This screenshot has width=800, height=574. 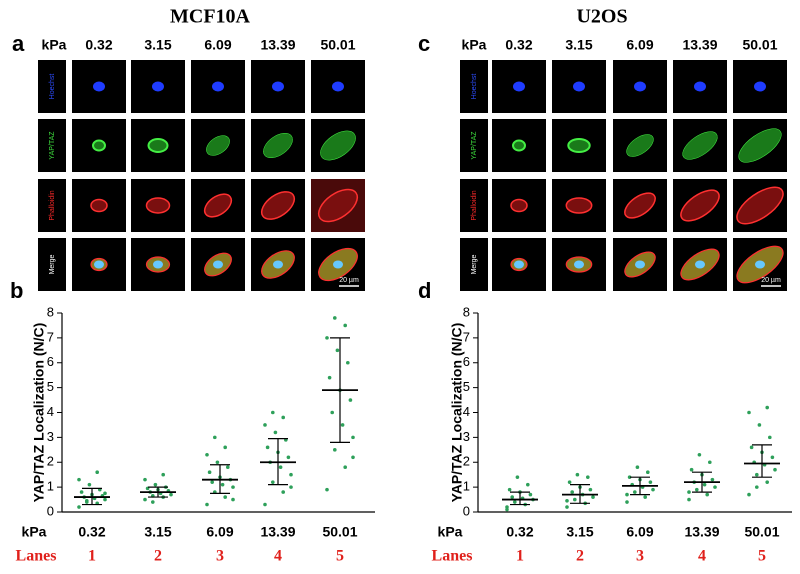 What do you see at coordinates (702, 556) in the screenshot?
I see `lane-label: 4` at bounding box center [702, 556].